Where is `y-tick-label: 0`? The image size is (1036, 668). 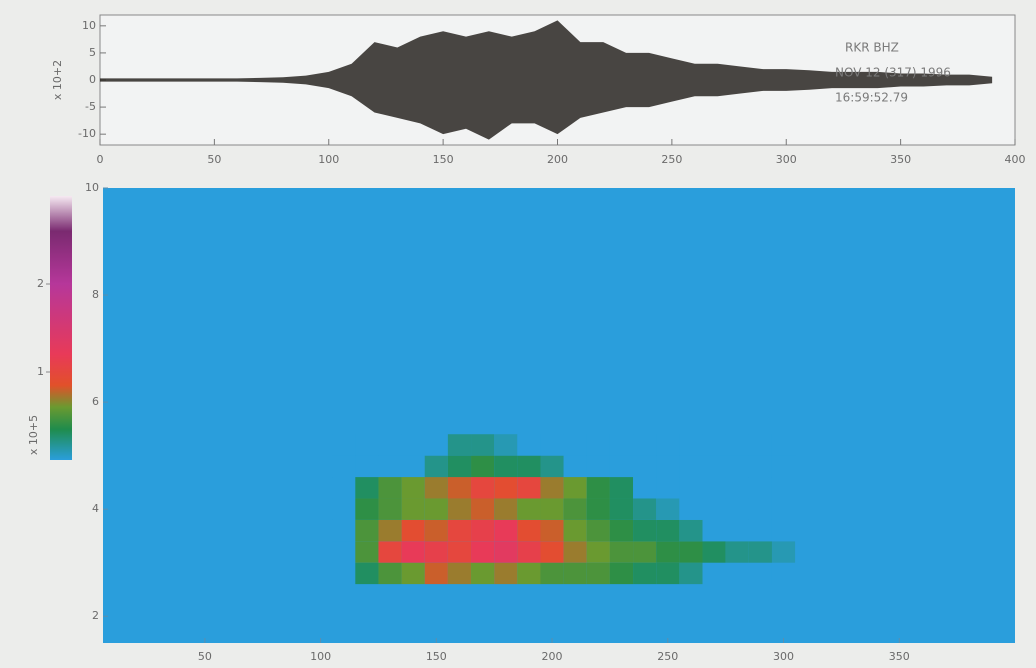
y-tick-label: 0 is located at coordinates (92, 79).